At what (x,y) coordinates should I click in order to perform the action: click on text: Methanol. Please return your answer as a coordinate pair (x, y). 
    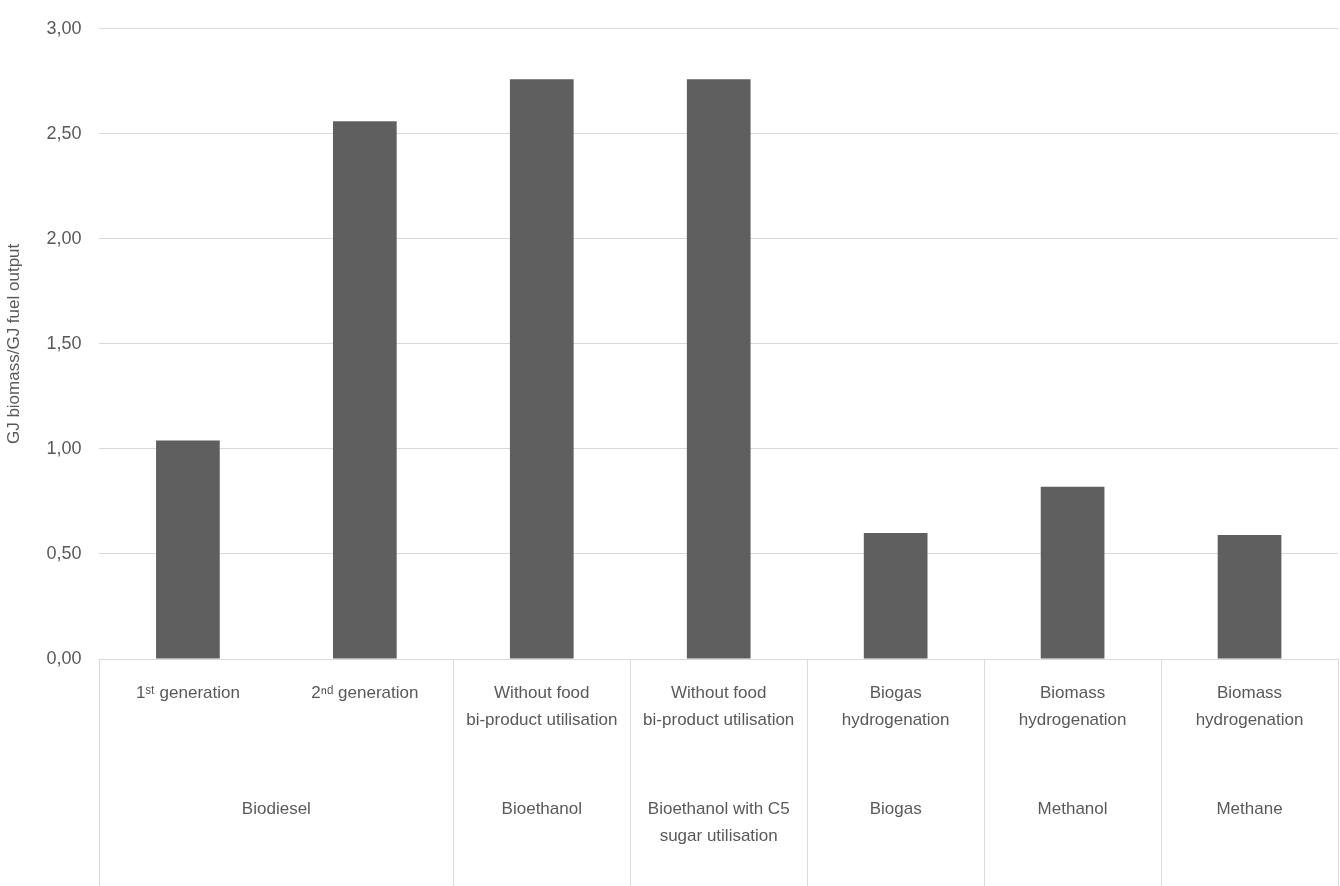
    Looking at the image, I should click on (1072, 808).